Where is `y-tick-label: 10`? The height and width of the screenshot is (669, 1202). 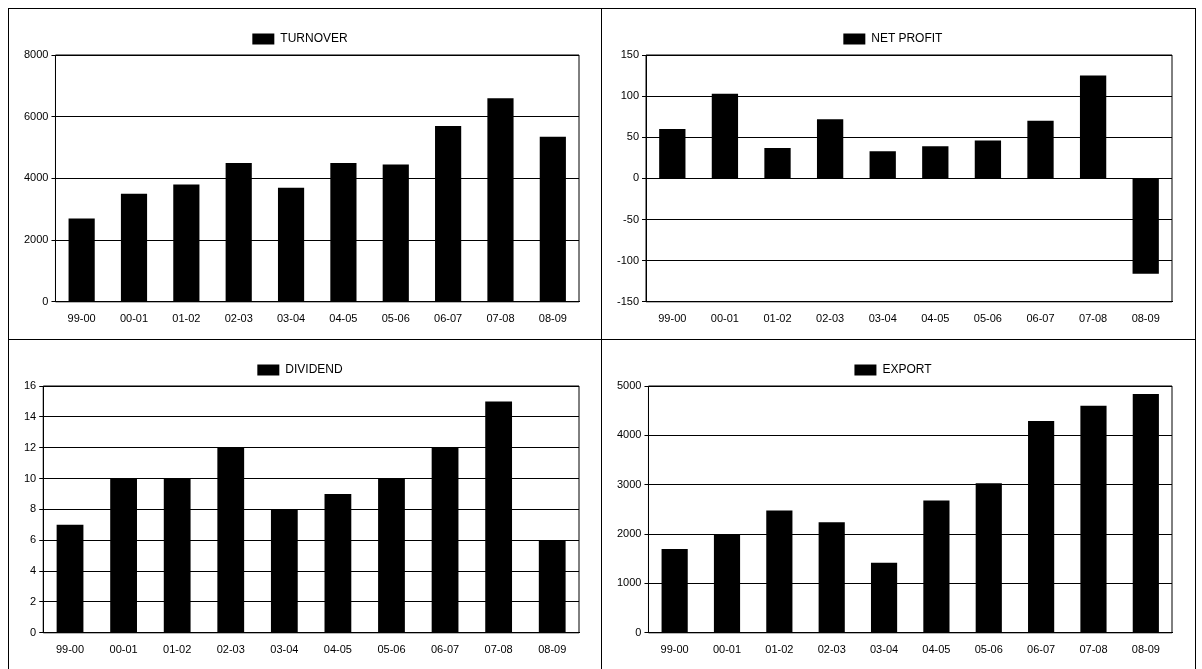
y-tick-label: 10 is located at coordinates (30, 477).